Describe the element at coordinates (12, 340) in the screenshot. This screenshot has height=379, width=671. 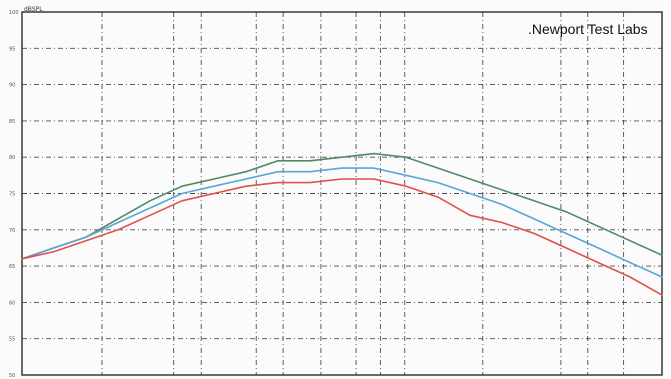
I see `y-tick-label: 55` at that location.